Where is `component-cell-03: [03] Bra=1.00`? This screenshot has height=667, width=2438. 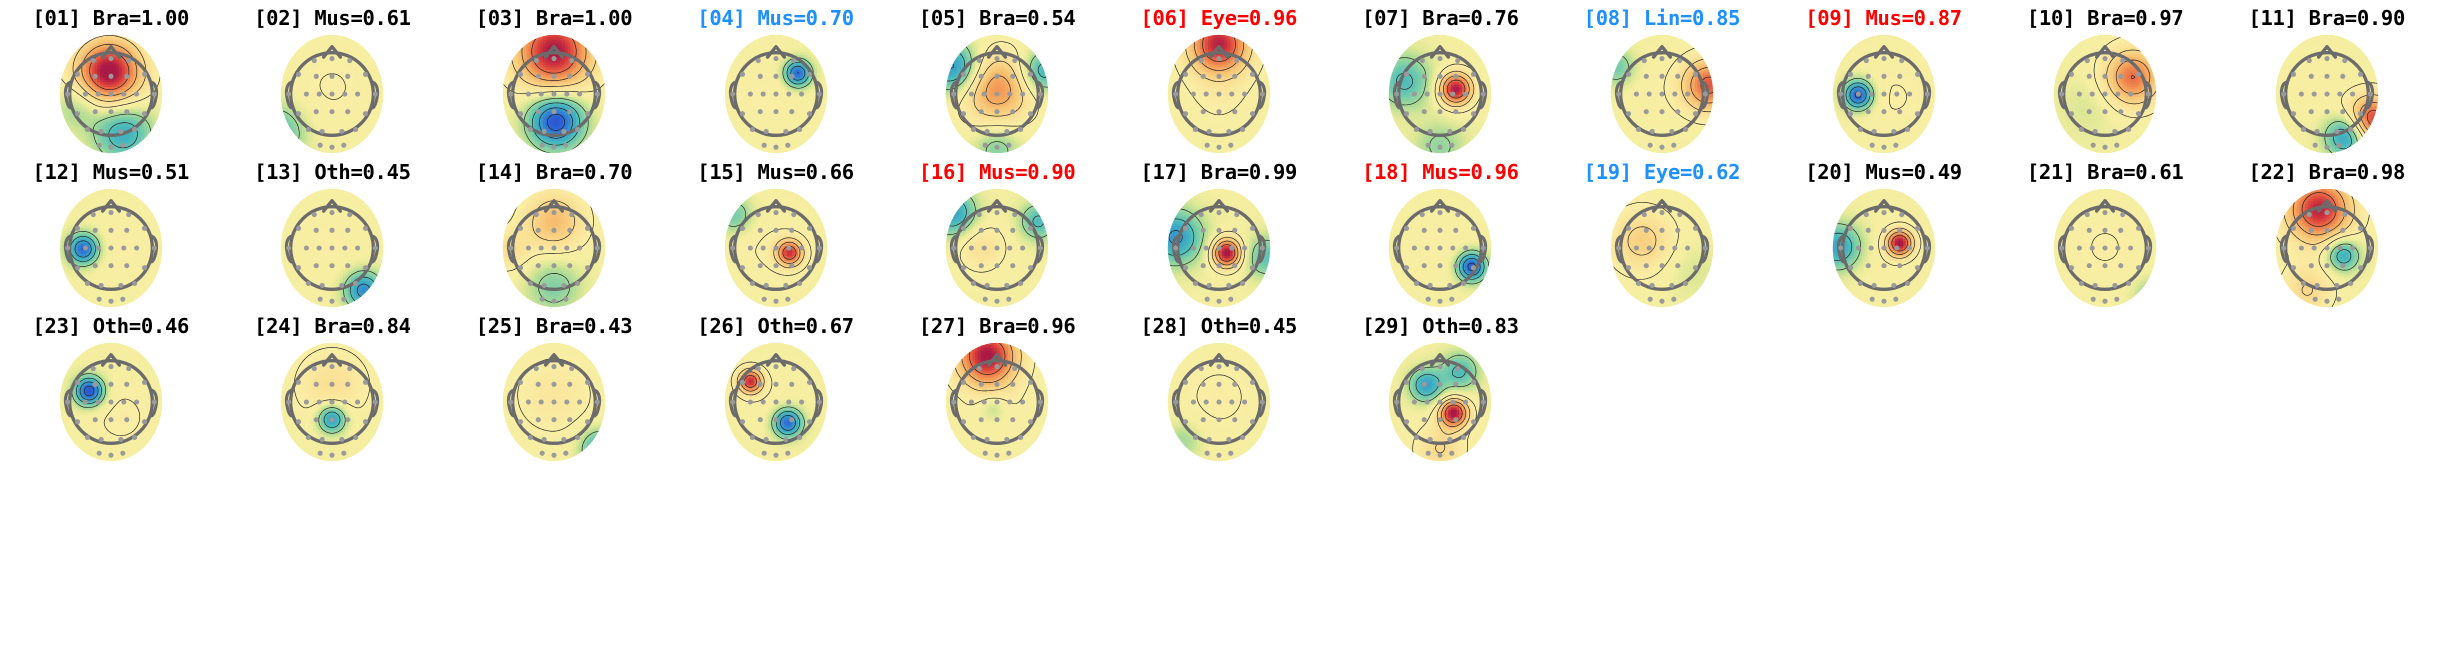 component-cell-03: [03] Bra=1.00 is located at coordinates (554, 83).